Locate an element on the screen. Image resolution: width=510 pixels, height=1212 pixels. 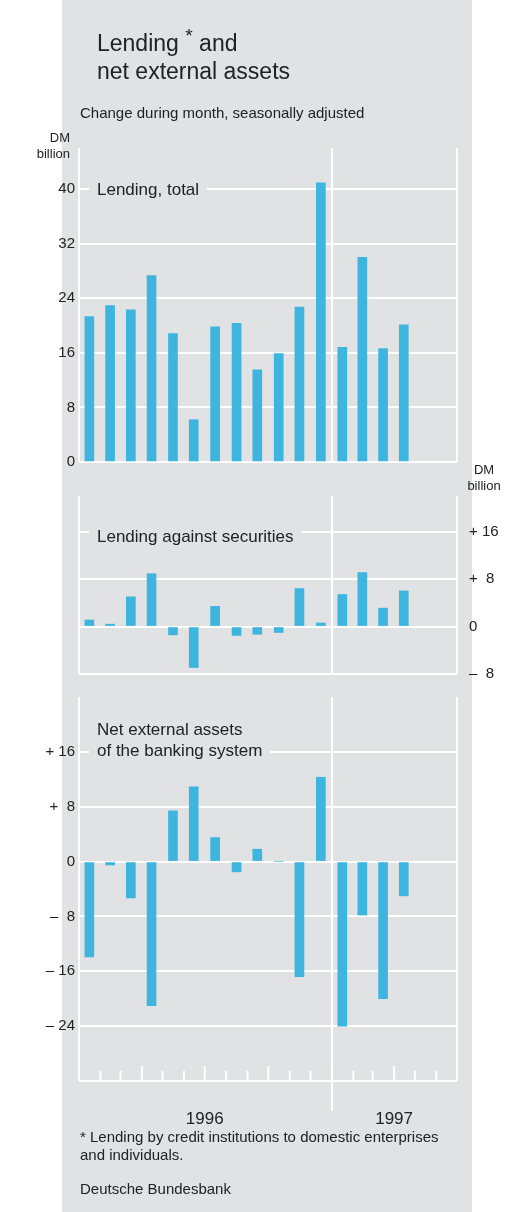
y-tick-label: 32 is located at coordinates (66, 242).